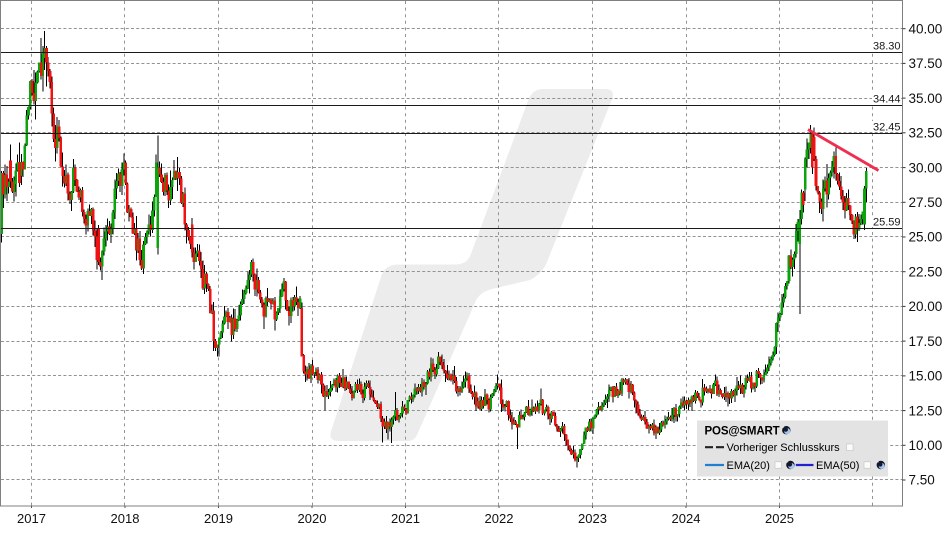  What do you see at coordinates (926, 271) in the screenshot?
I see `svg-text: 22.50` at bounding box center [926, 271].